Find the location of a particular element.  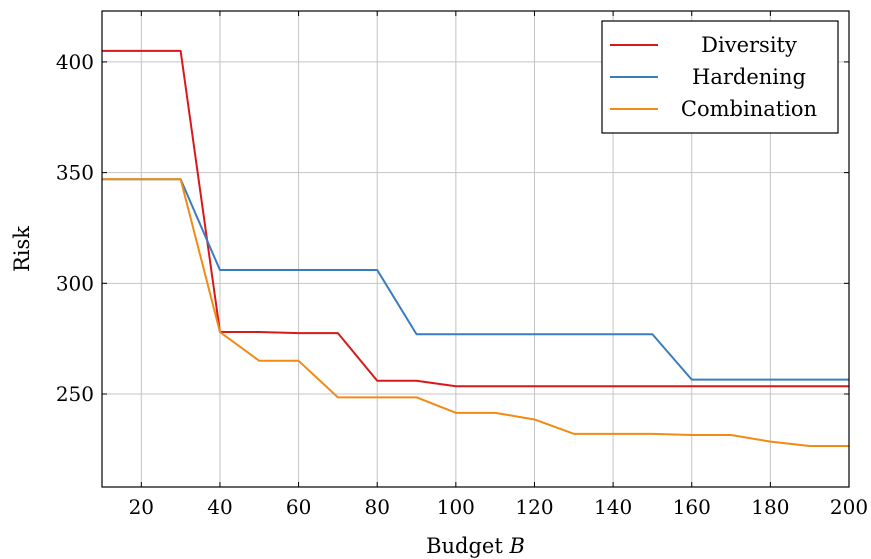

x-tick-label: 40 is located at coordinates (219, 507).